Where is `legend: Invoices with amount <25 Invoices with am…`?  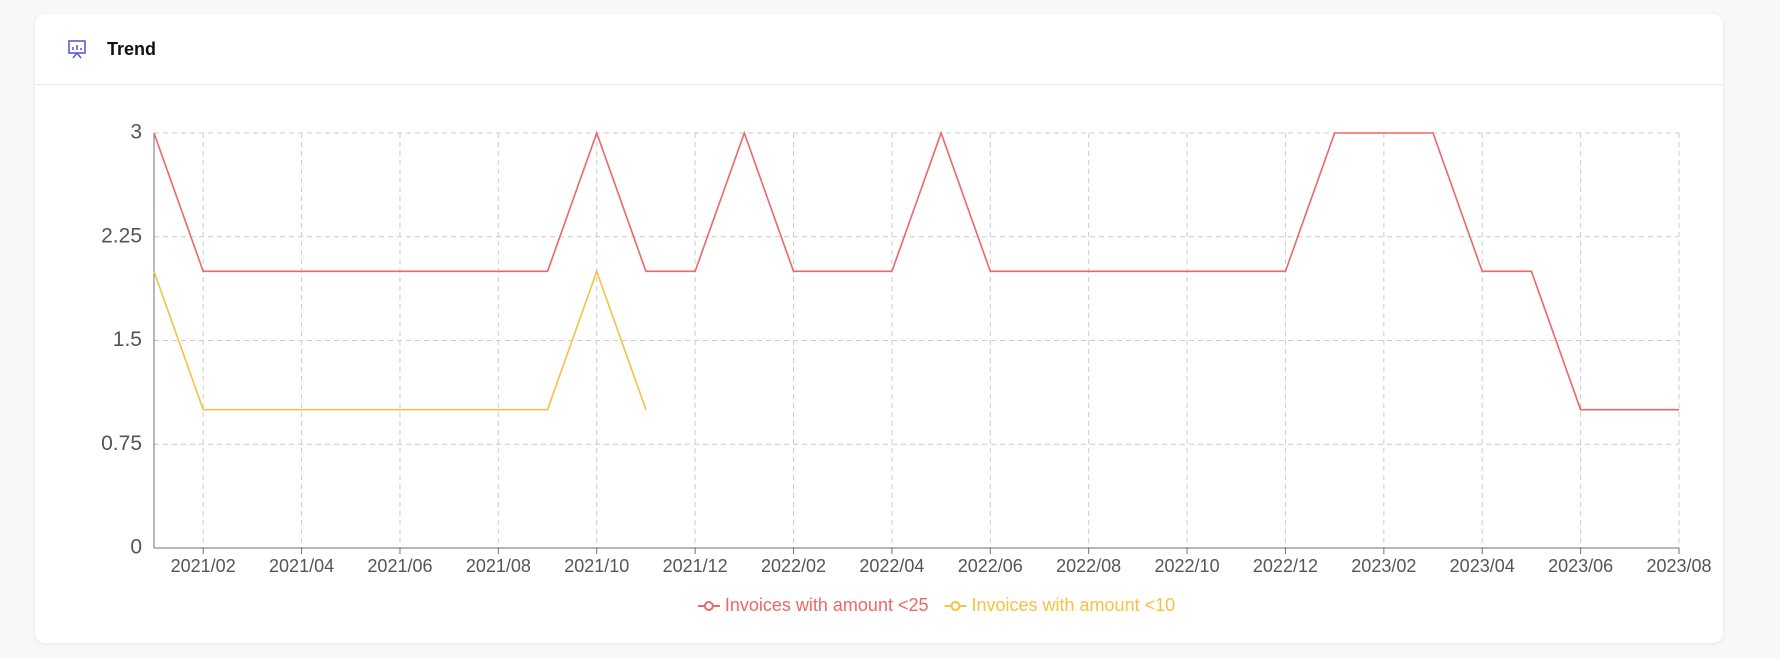 legend: Invoices with amount <25 Invoices with am… is located at coordinates (936, 605).